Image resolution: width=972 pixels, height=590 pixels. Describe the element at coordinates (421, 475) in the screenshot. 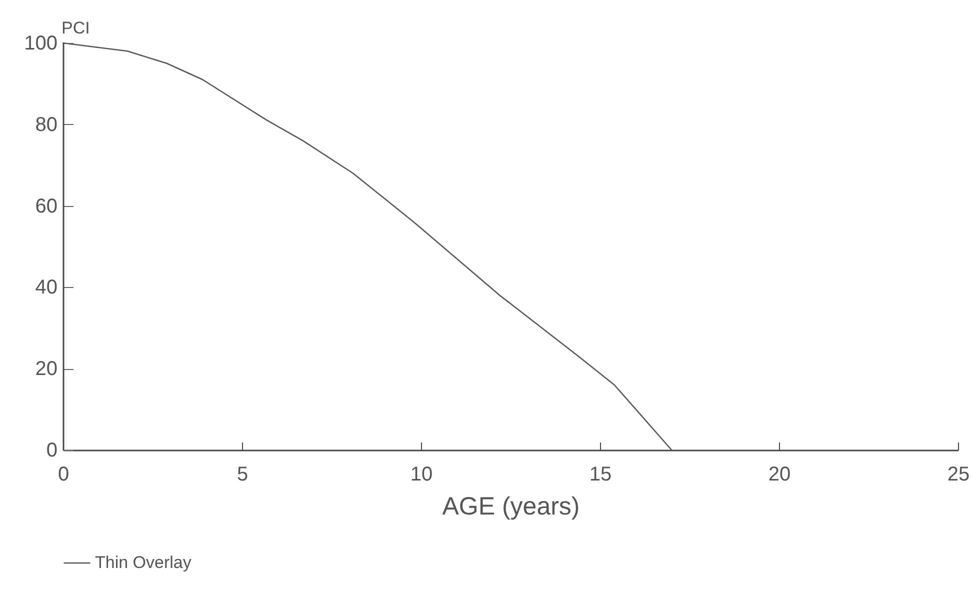

I see `x-tick-label: 10` at that location.